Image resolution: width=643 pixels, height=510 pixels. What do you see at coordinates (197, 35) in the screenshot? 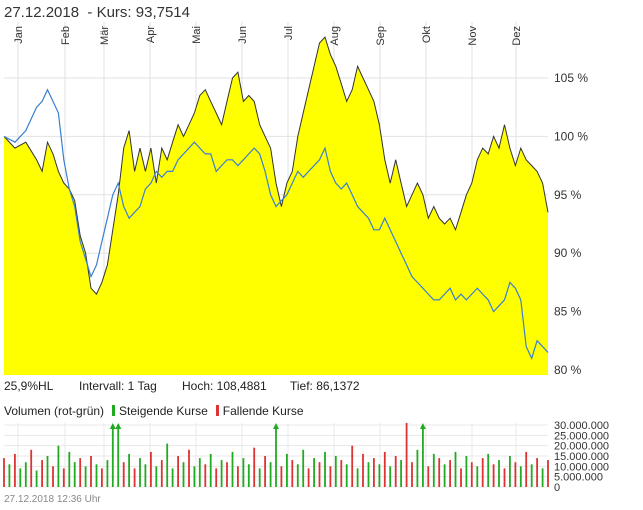
I see `month-label: Mai` at bounding box center [197, 35].